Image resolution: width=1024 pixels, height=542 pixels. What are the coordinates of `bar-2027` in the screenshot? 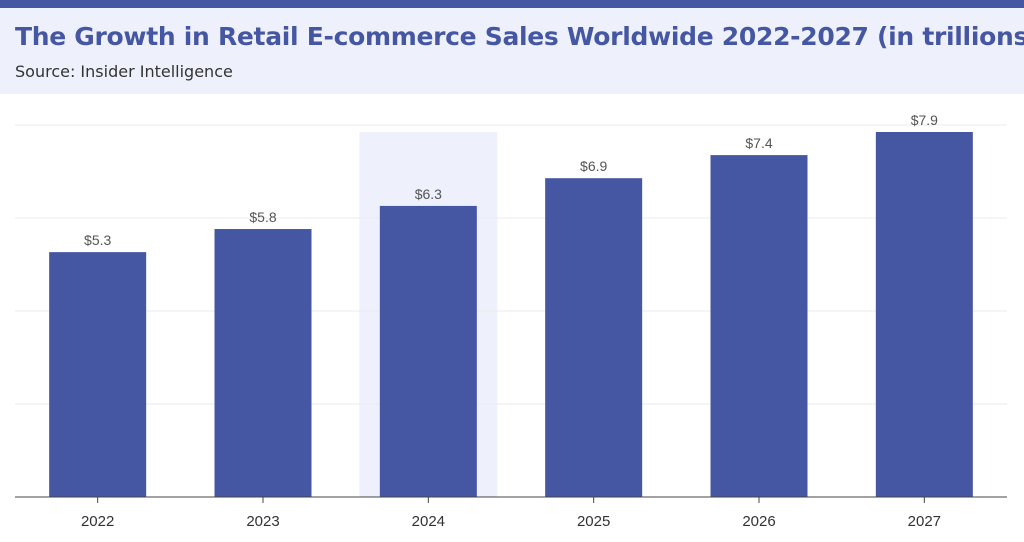 It's located at (924, 314).